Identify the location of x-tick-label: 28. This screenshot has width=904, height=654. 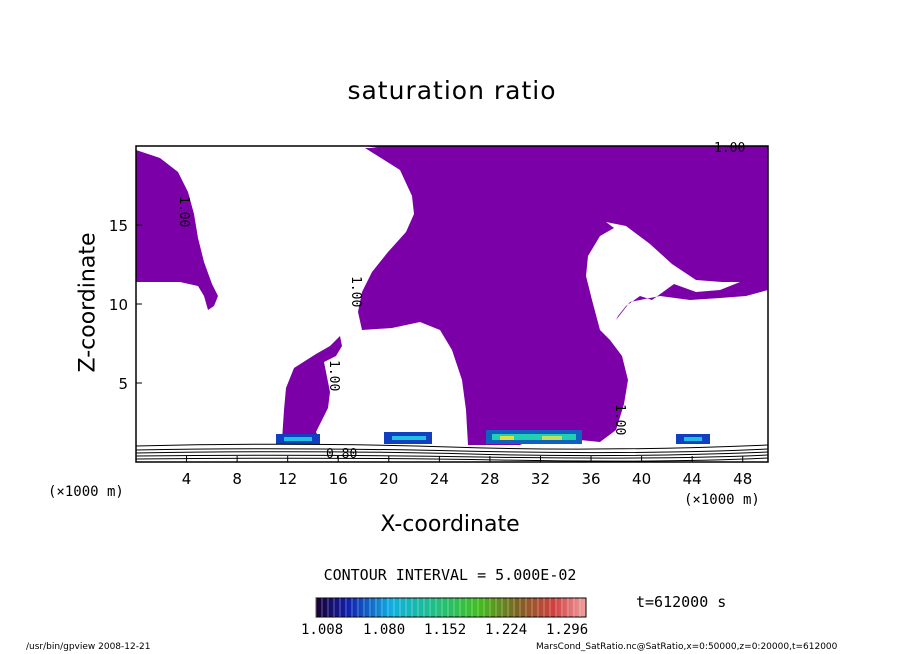
(489, 479).